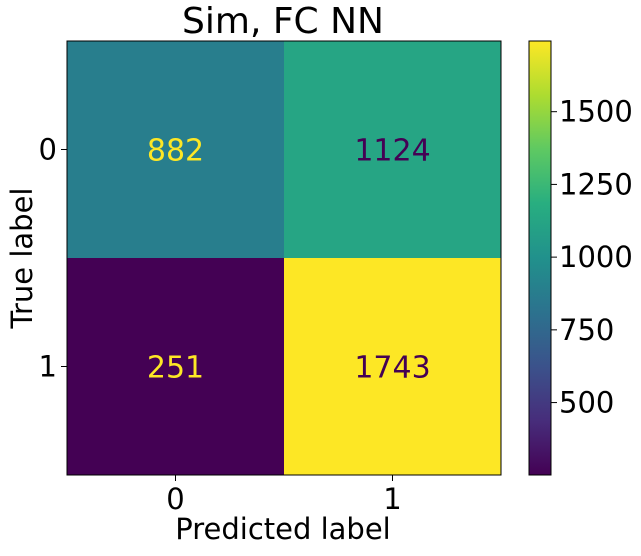 The width and height of the screenshot is (641, 556). I want to click on x-tick-label-0: 0, so click(175, 499).